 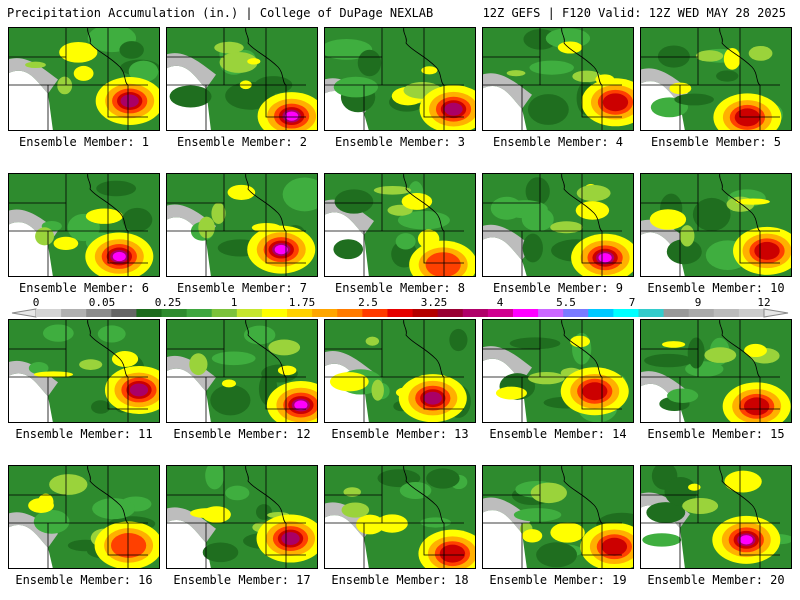 I want to click on ensemble-member-panel: Ensemble Member: 3, so click(x=400, y=89).